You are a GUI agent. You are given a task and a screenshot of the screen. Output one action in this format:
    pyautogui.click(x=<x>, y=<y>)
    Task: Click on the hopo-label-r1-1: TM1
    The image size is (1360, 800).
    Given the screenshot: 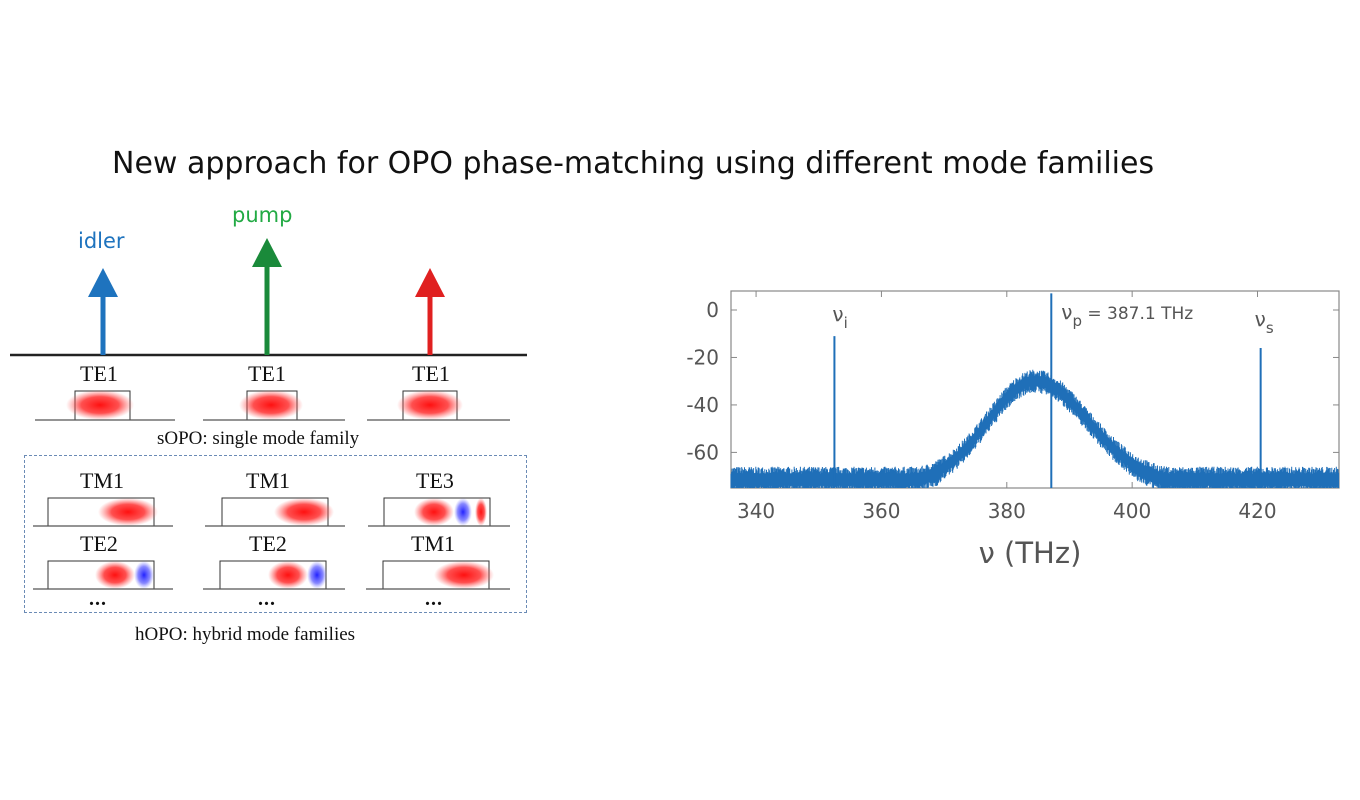 What is the action you would take?
    pyautogui.click(x=102, y=480)
    